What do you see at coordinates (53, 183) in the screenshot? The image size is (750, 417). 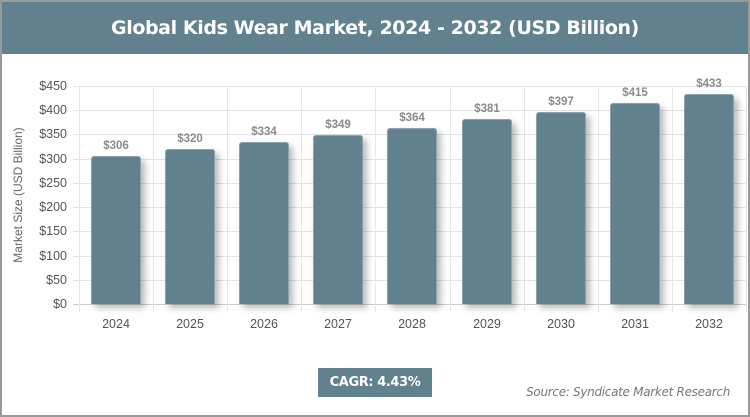 I see `y-tick-label: $250` at bounding box center [53, 183].